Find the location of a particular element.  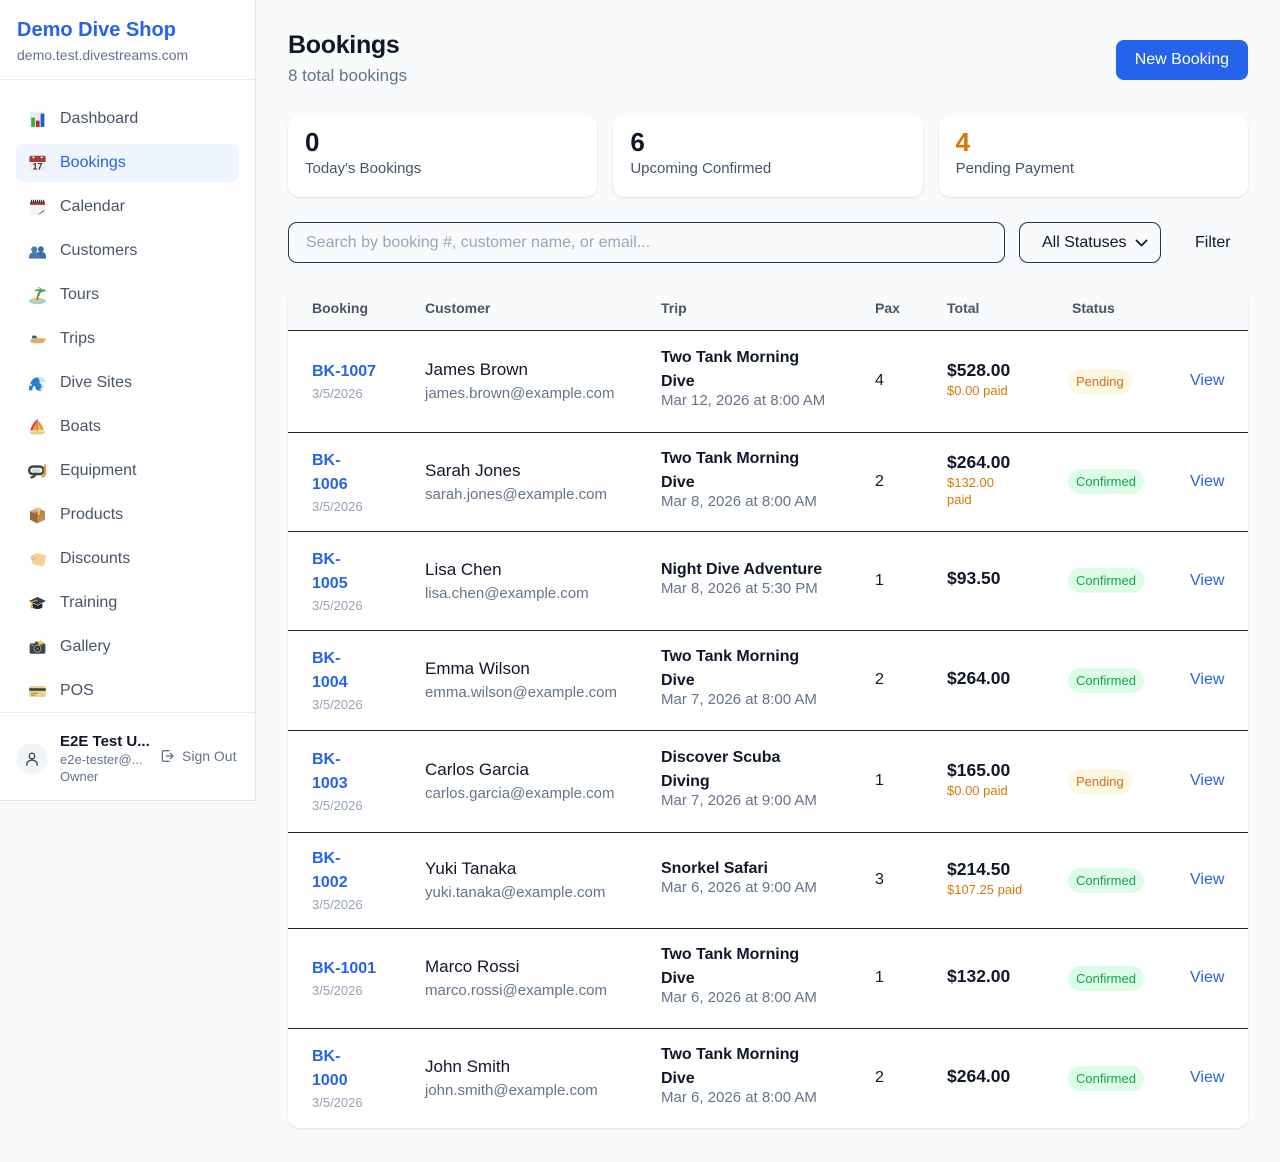

svg-text: 17 is located at coordinates (37, 166).